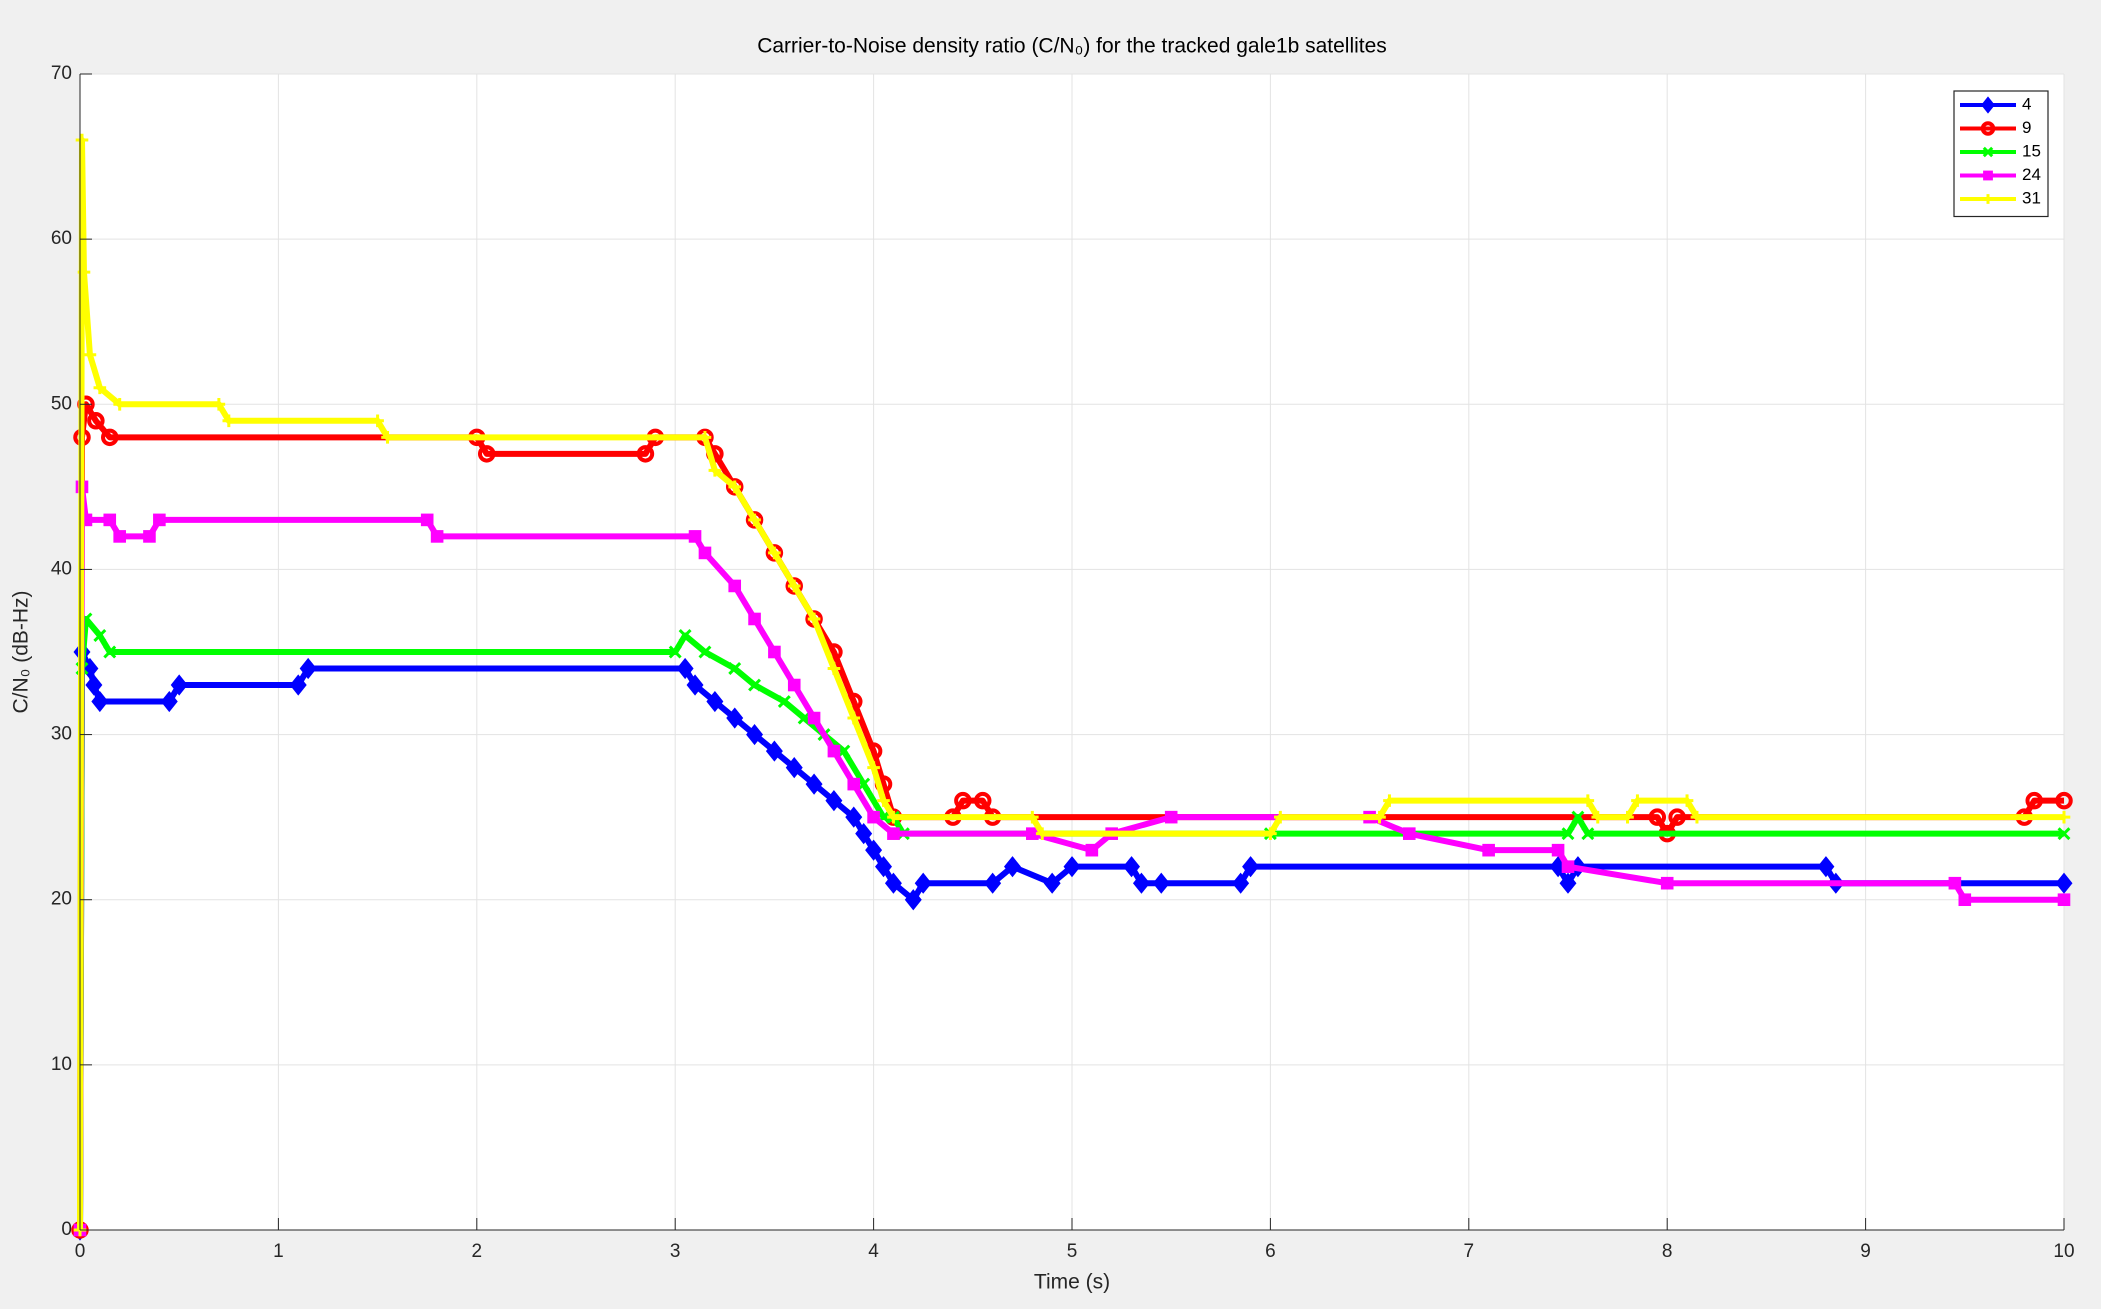  What do you see at coordinates (1072, 1282) in the screenshot?
I see `x-axis-label: Time (s)` at bounding box center [1072, 1282].